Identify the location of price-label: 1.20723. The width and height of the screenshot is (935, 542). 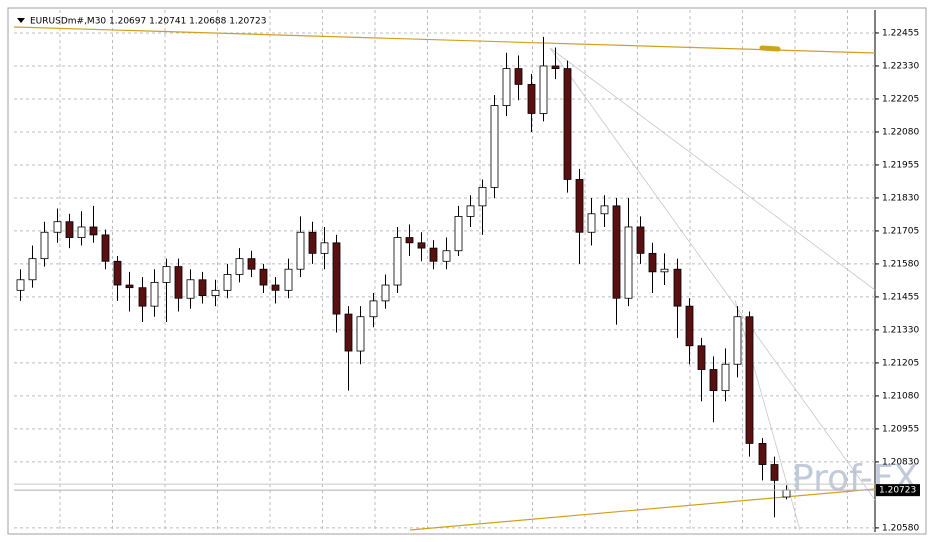
(897, 491).